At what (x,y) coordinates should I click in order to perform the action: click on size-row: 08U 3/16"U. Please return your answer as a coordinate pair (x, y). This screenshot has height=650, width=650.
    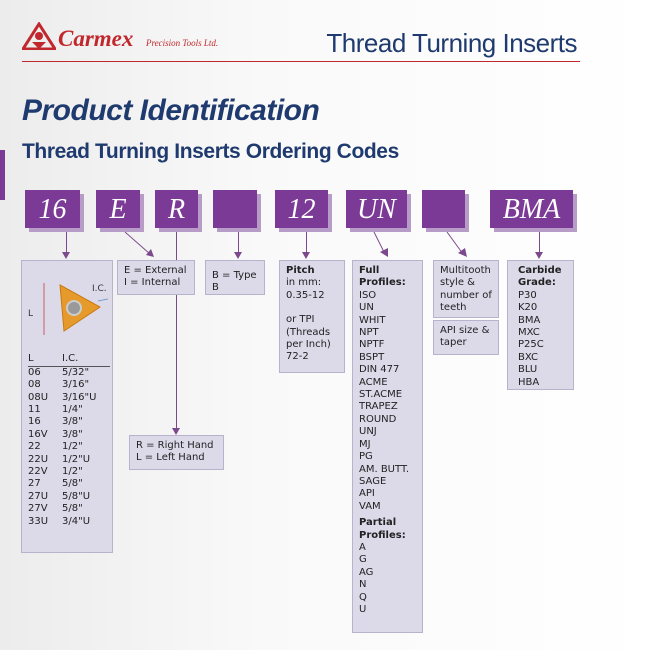
    Looking at the image, I should click on (69, 398).